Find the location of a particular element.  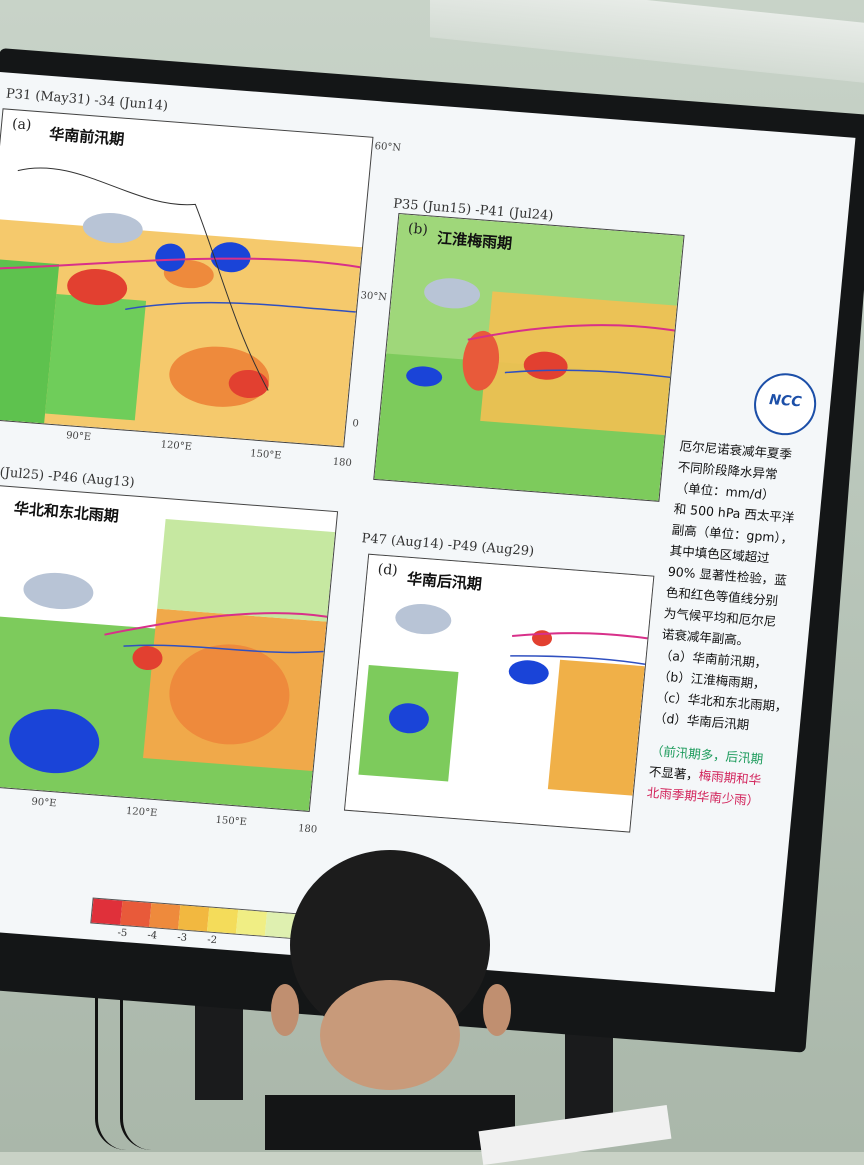

ncc-logo: NCC is located at coordinates (785, 404).